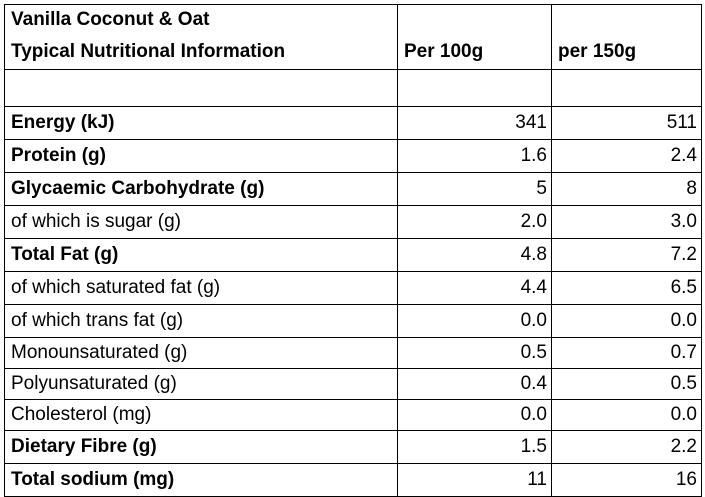 This screenshot has width=705, height=497. What do you see at coordinates (201, 222) in the screenshot?
I see `nutrient-label: of which is sugar (g)` at bounding box center [201, 222].